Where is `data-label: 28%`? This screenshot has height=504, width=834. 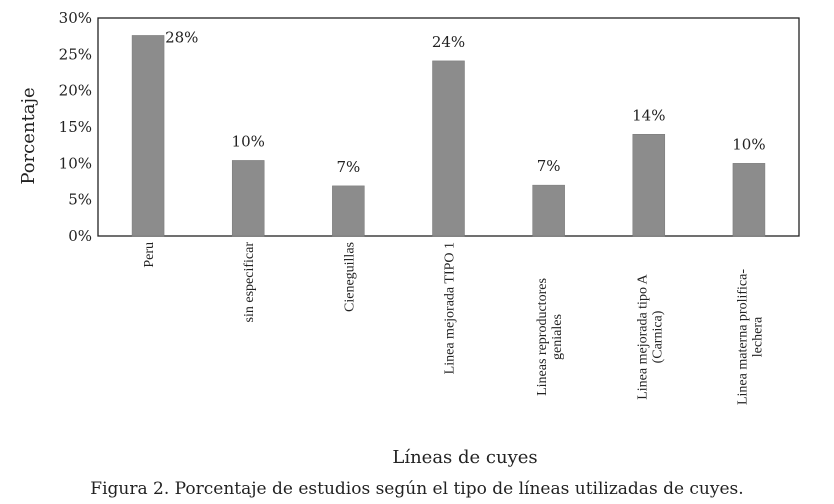
data-label: 28% is located at coordinates (181, 37).